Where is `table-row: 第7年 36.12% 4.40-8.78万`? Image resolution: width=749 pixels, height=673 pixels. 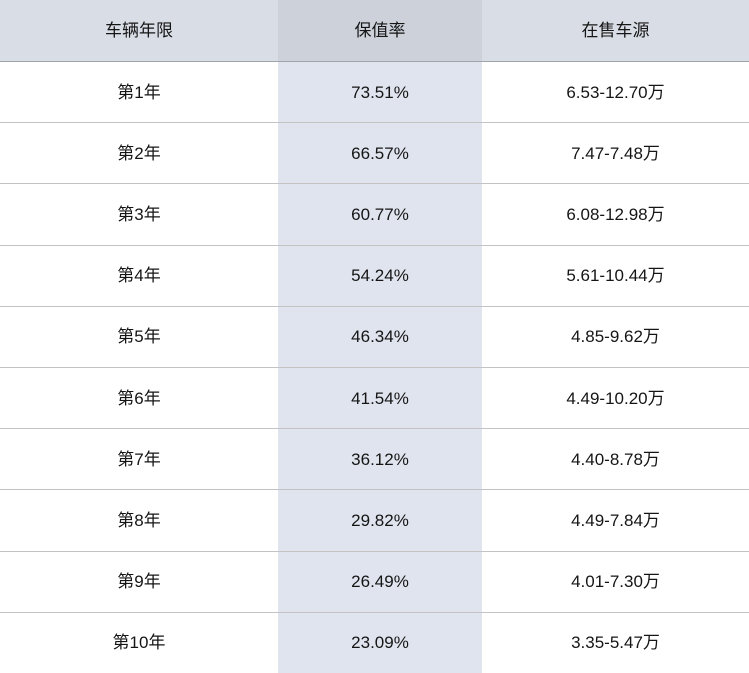
table-row: 第7年 36.12% 4.40-8.78万 is located at coordinates (374, 459).